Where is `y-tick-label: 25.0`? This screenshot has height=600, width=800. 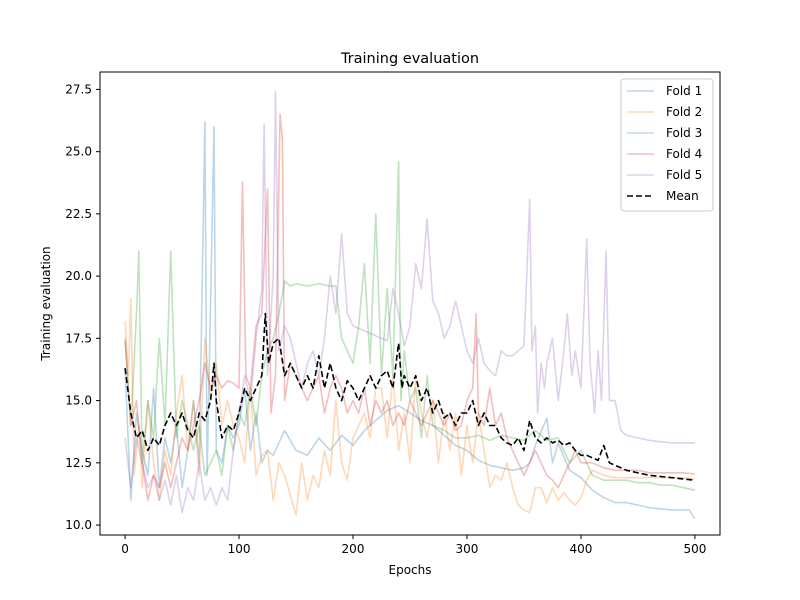
y-tick-label: 25.0 is located at coordinates (78, 152).